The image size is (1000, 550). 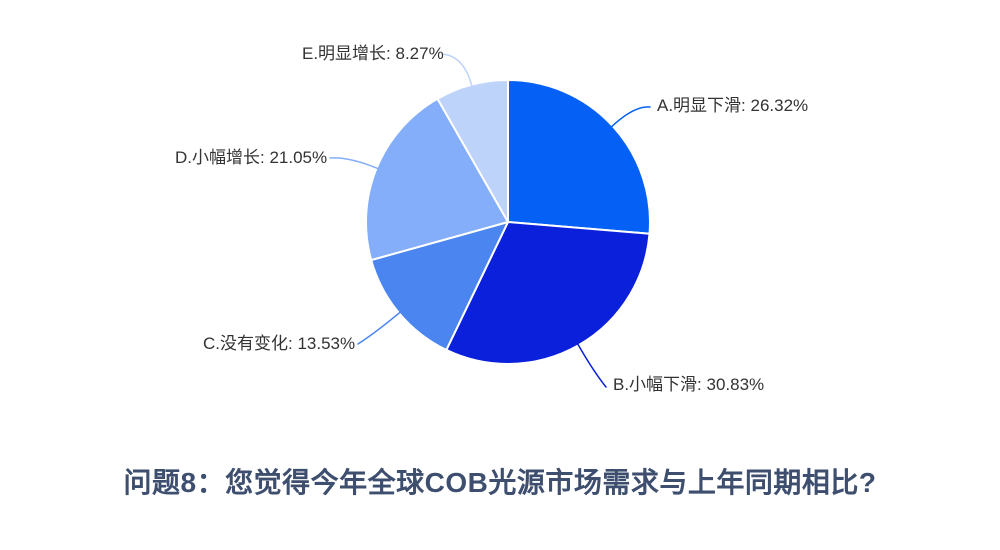 What do you see at coordinates (373, 53) in the screenshot?
I see `pie-label-e: E.明显增长: 8.27%` at bounding box center [373, 53].